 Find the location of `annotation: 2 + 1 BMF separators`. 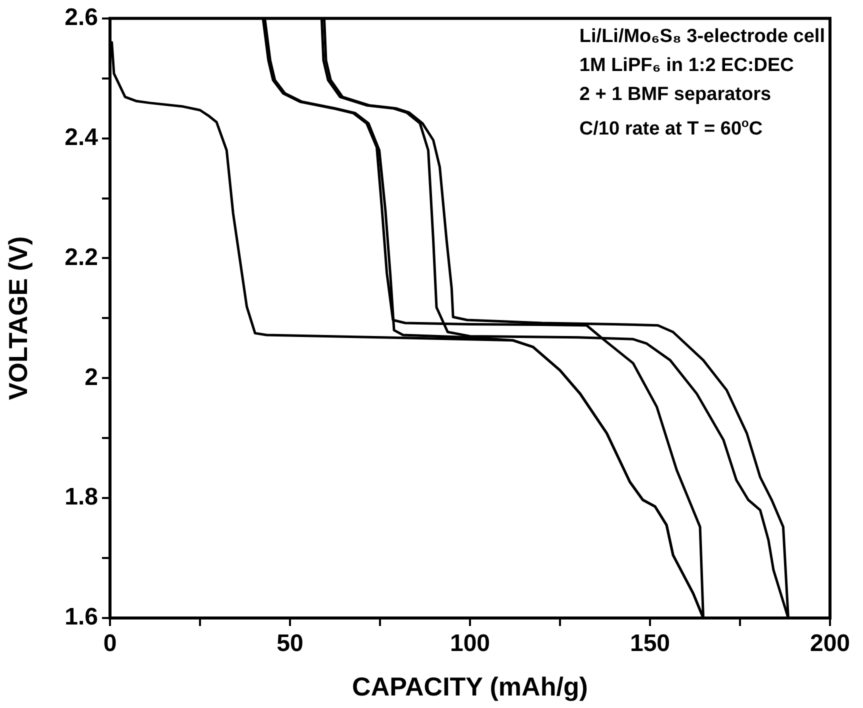

annotation: 2 + 1 BMF separators is located at coordinates (675, 95).